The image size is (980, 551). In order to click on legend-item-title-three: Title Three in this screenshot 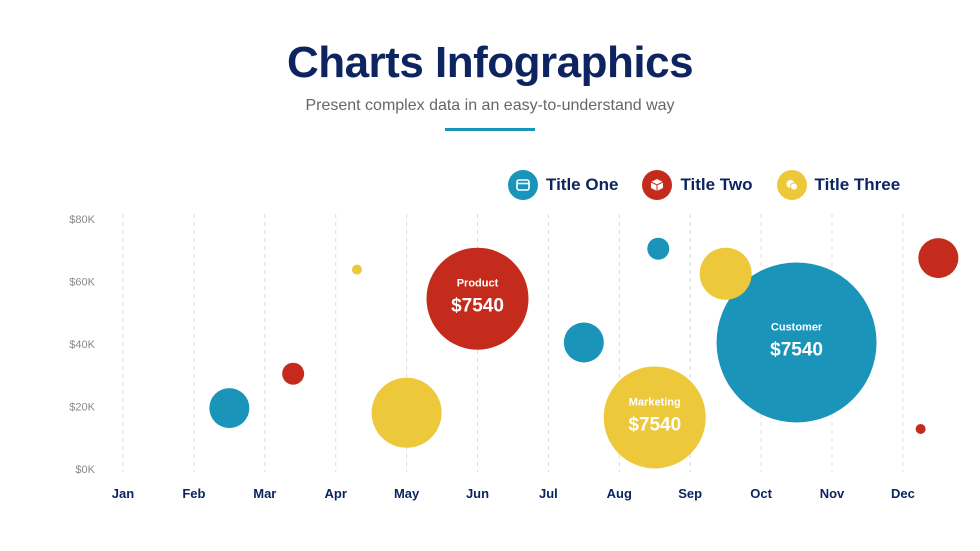, I will do `click(838, 185)`.